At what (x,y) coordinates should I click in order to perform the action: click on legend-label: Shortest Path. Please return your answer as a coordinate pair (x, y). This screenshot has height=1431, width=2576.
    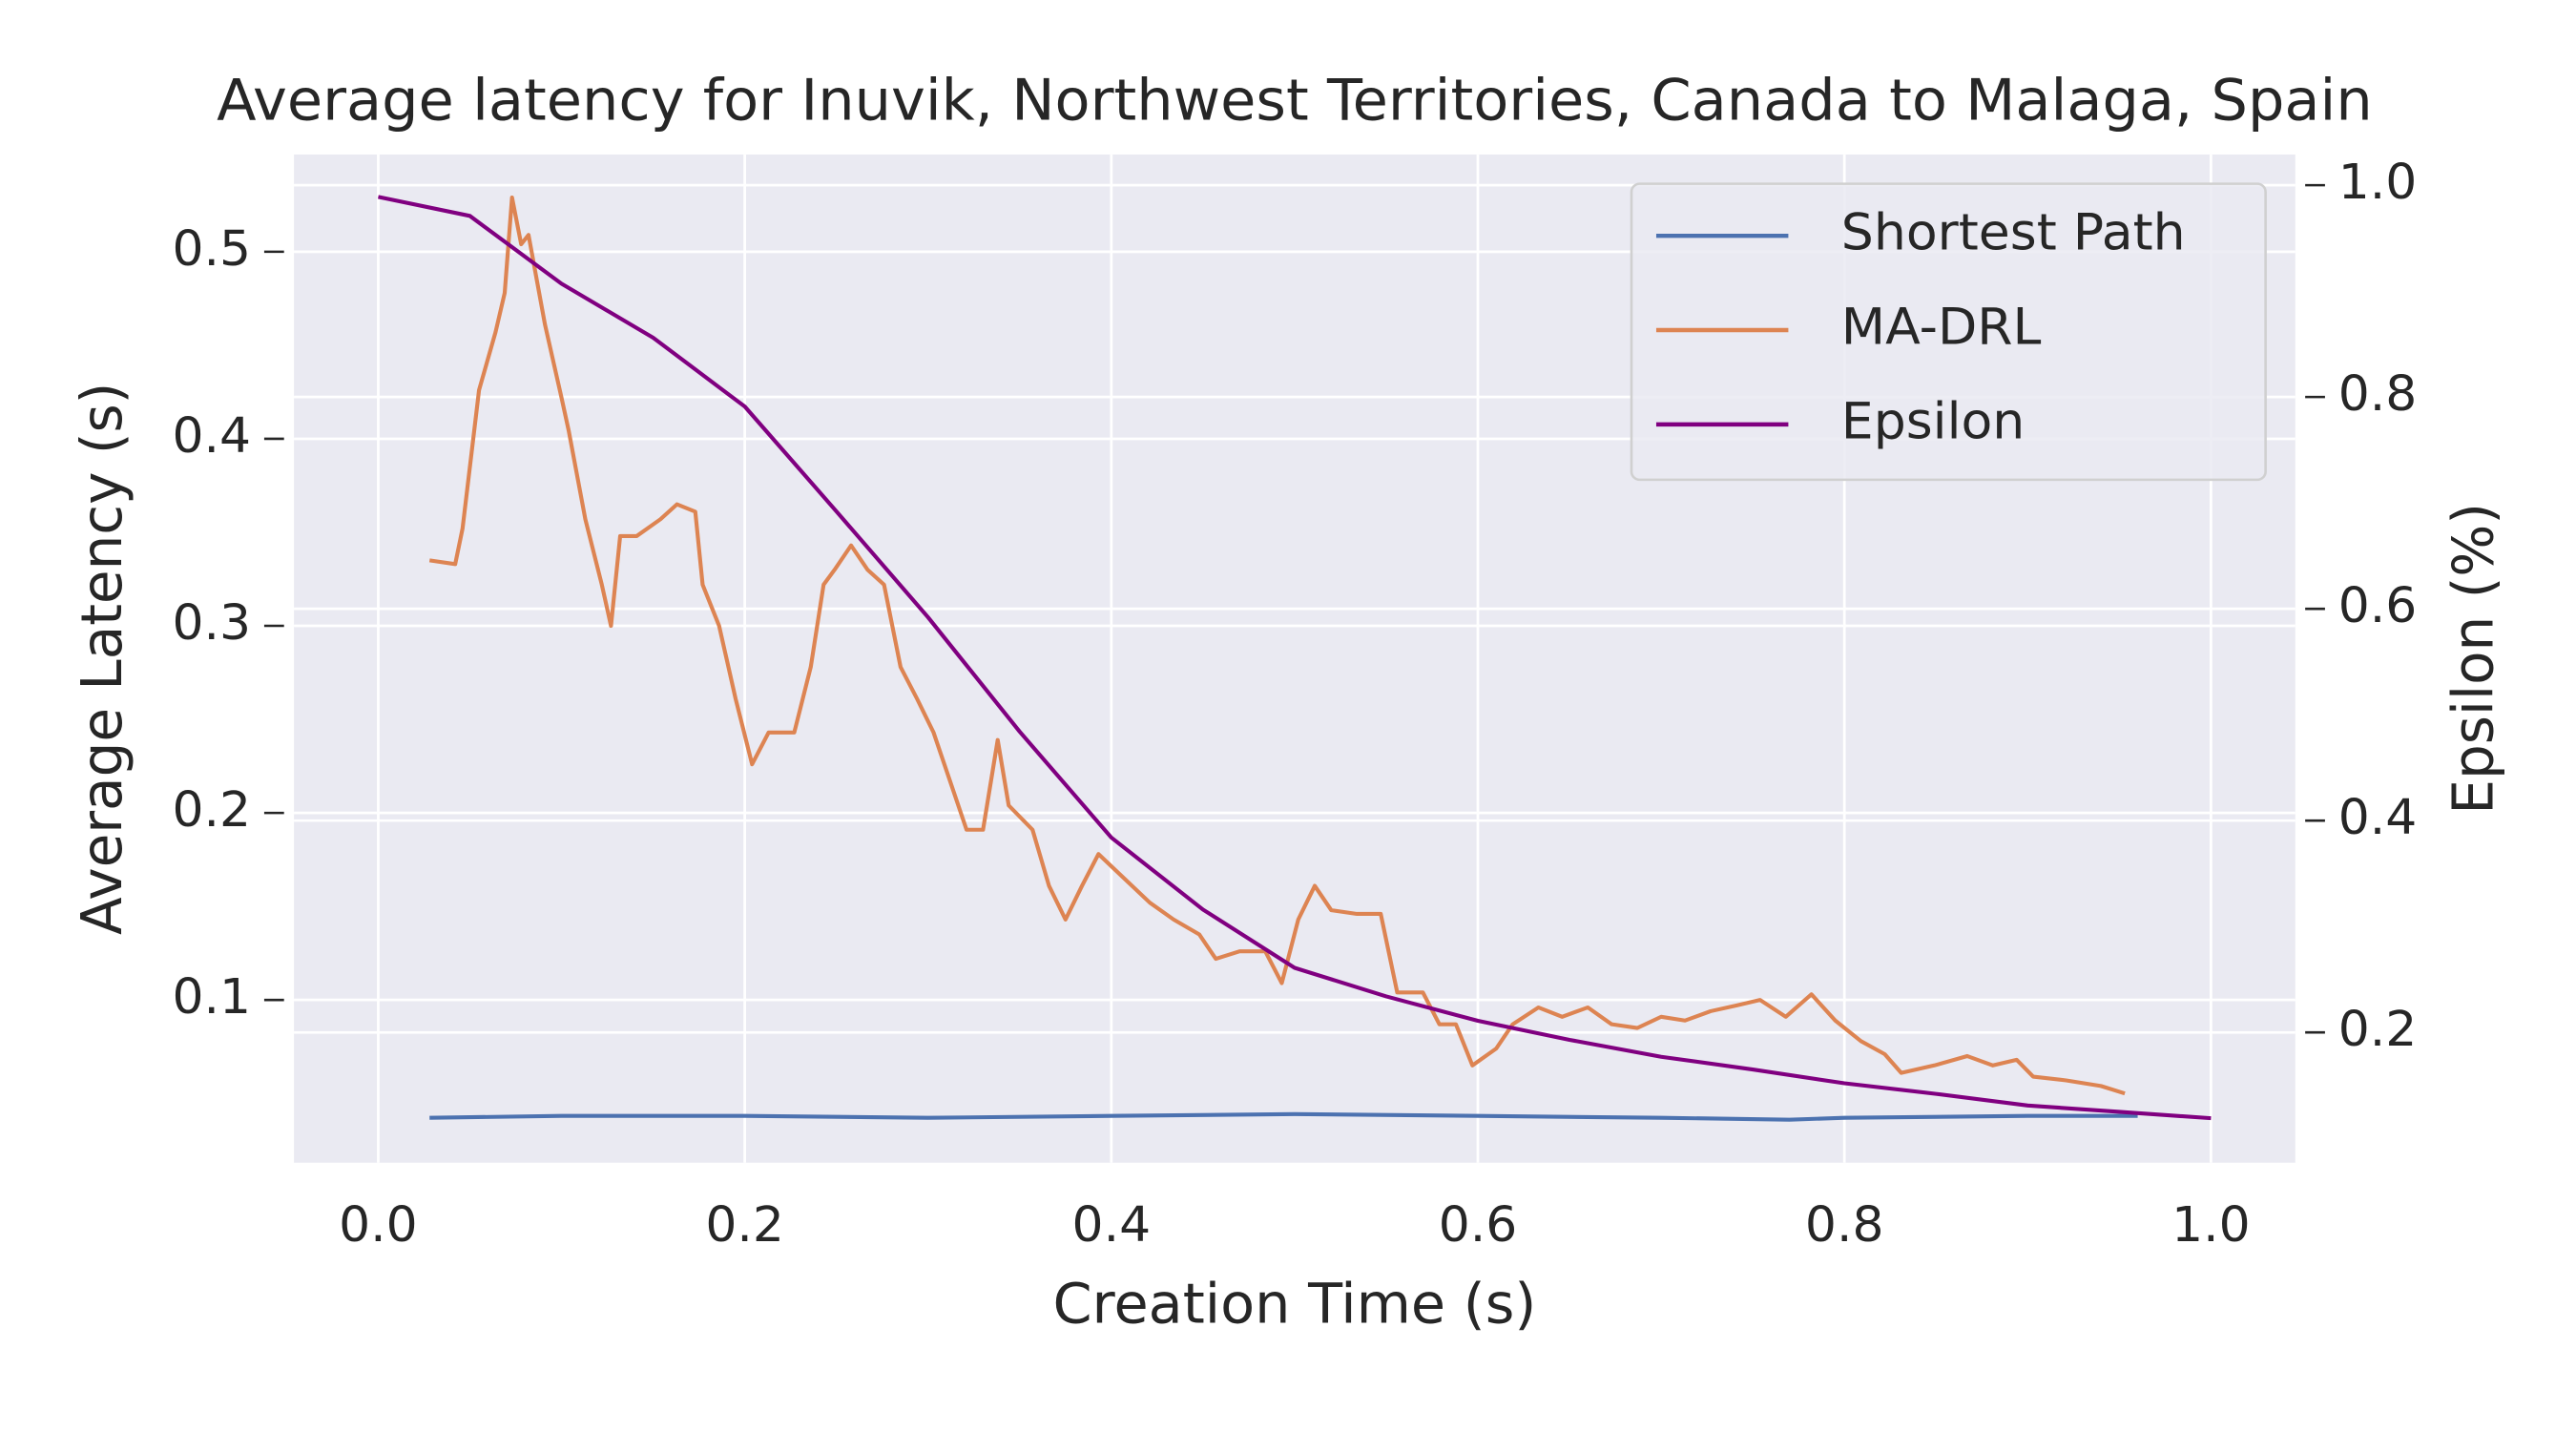
    Looking at the image, I should click on (2013, 232).